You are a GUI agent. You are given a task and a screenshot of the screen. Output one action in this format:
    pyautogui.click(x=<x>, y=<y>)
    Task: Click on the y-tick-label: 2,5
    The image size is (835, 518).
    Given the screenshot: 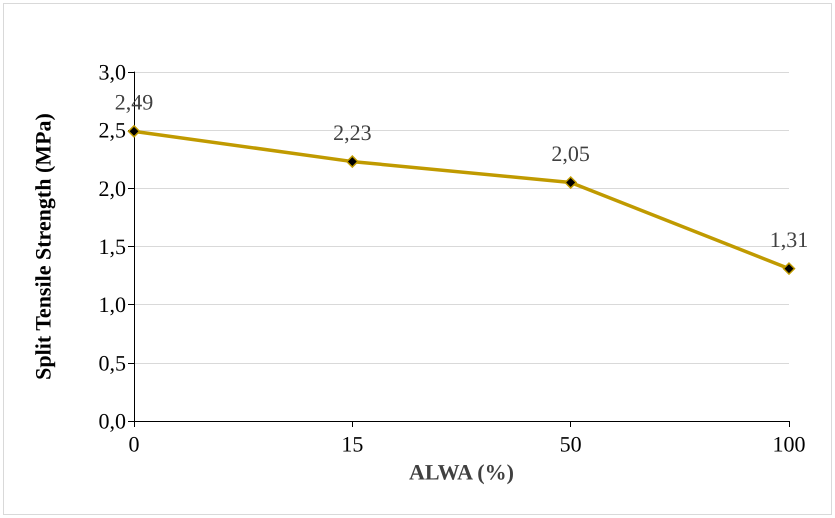 What is the action you would take?
    pyautogui.click(x=112, y=130)
    